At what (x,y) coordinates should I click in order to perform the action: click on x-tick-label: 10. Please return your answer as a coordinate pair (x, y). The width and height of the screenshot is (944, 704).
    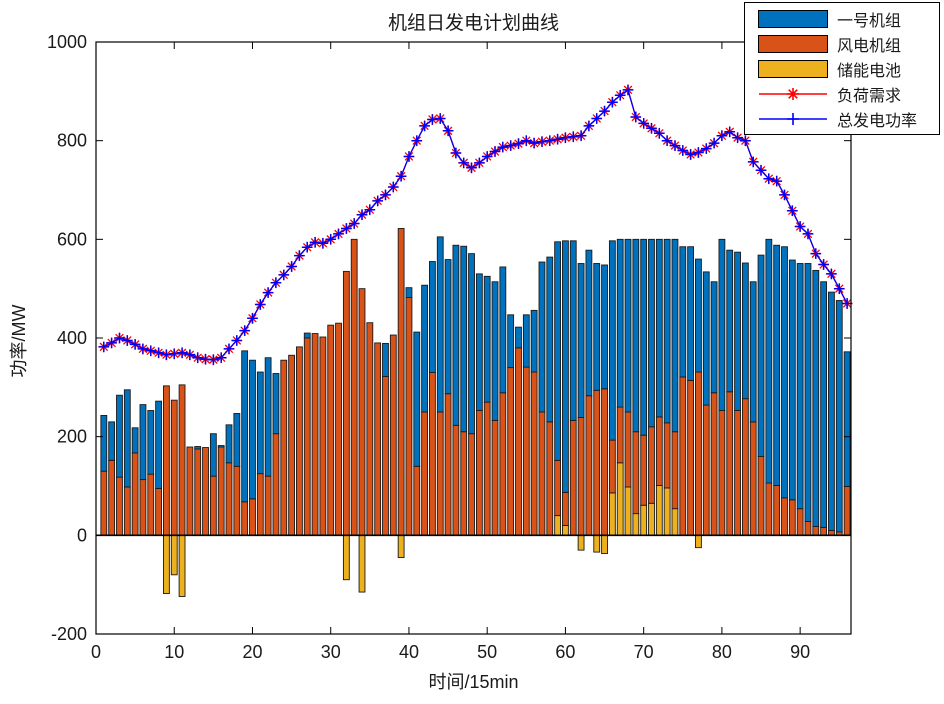
    Looking at the image, I should click on (174, 652).